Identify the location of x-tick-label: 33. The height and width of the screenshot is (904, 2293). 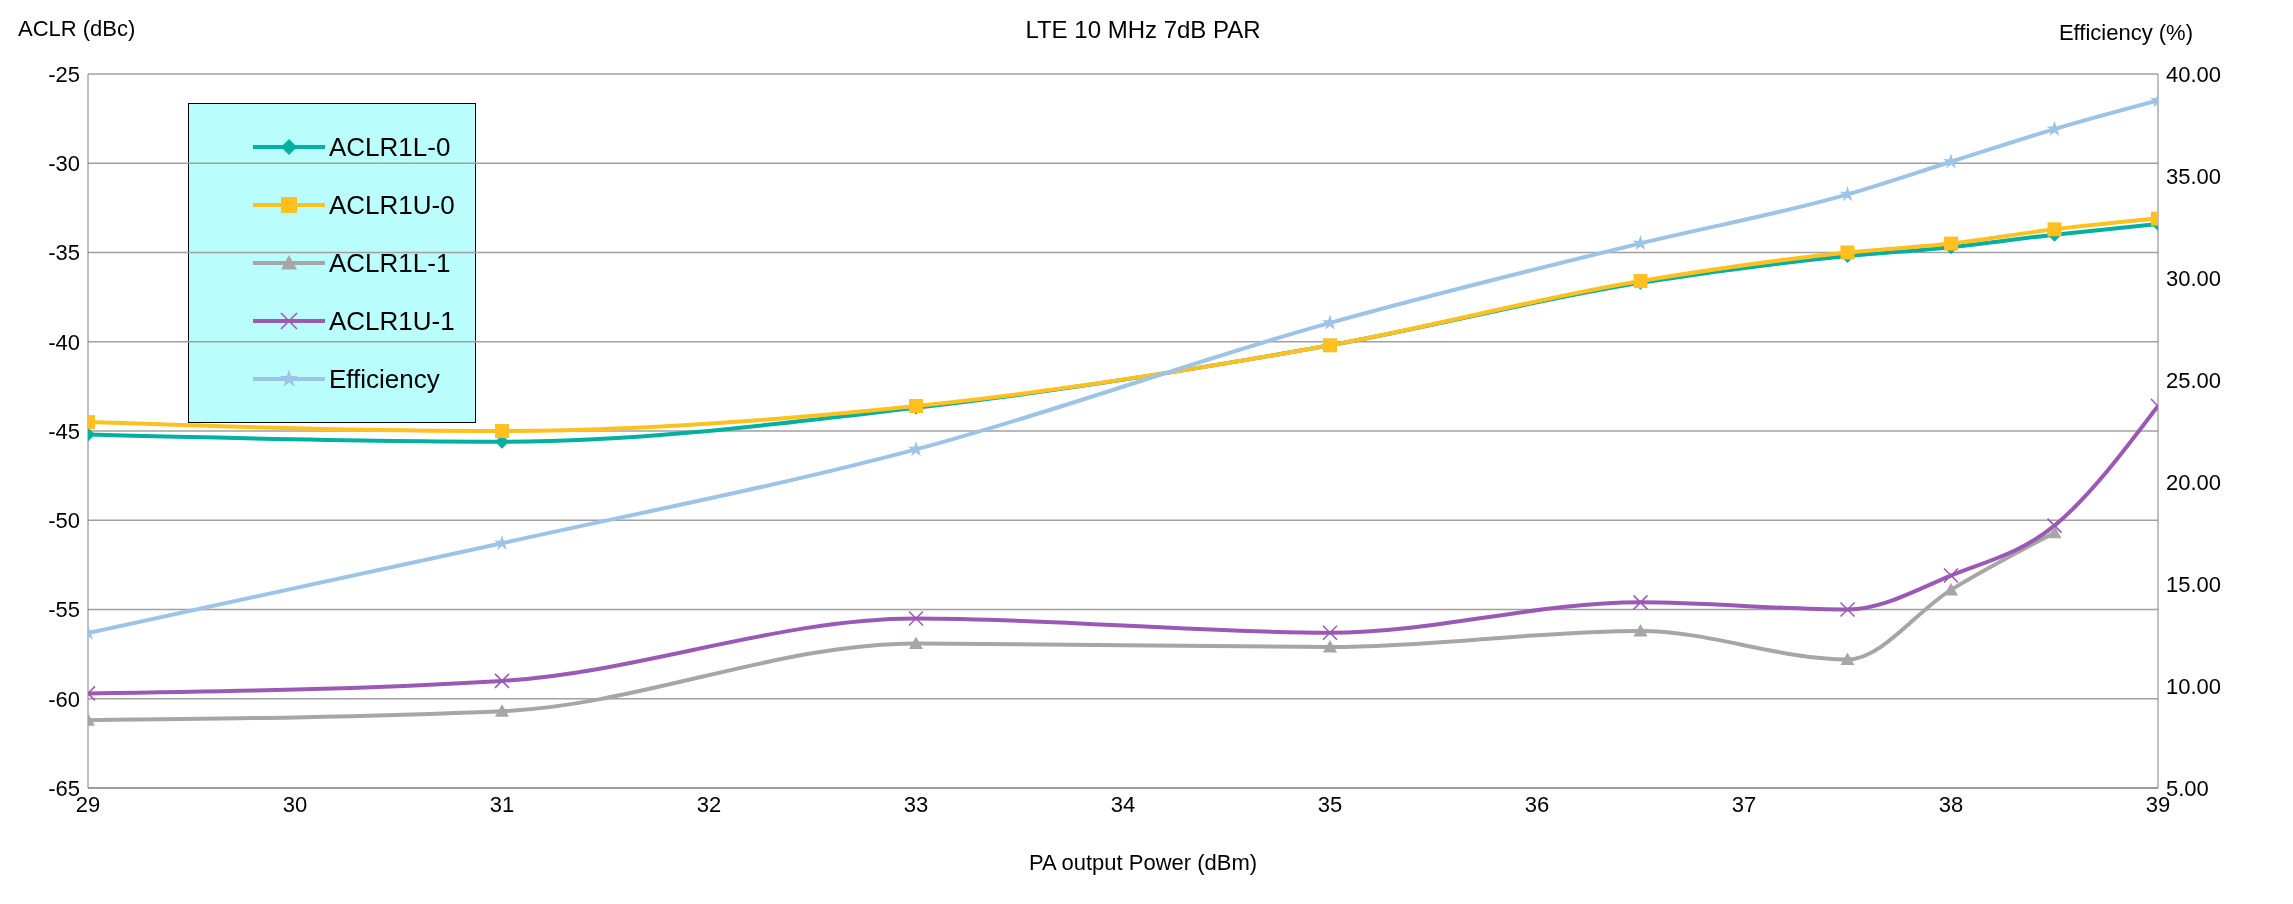
(916, 804).